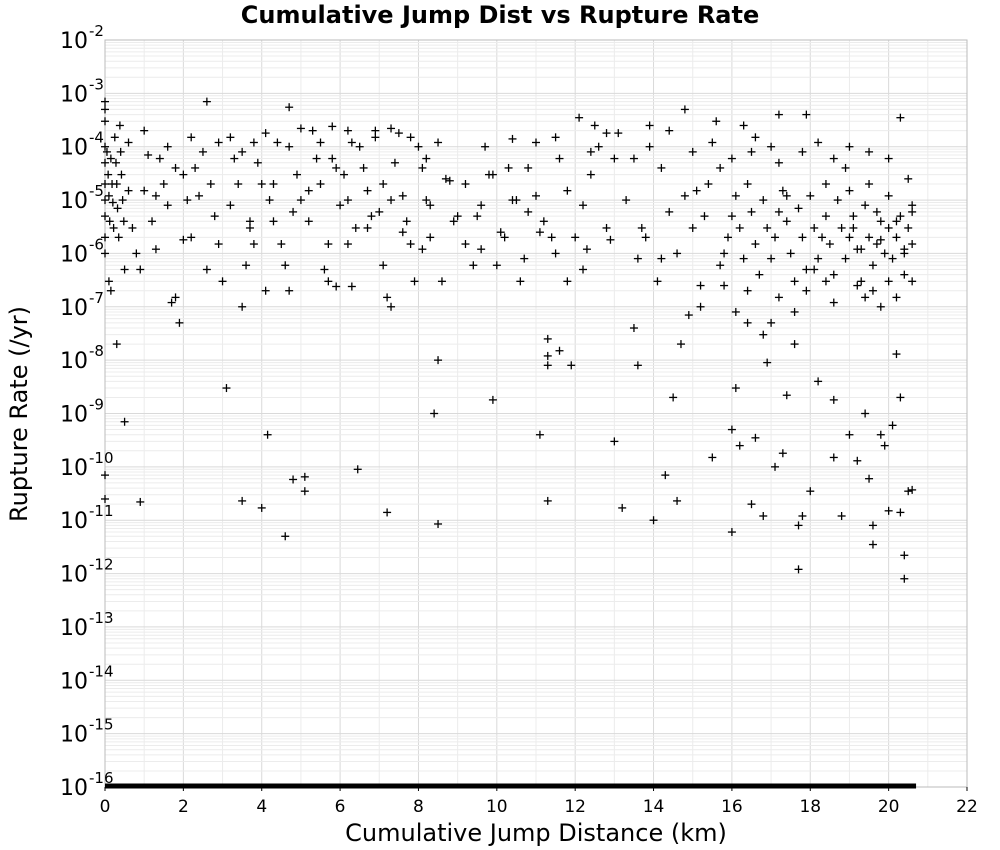 The width and height of the screenshot is (1000, 850). I want to click on y-tick-exponent: -9, so click(96, 405).